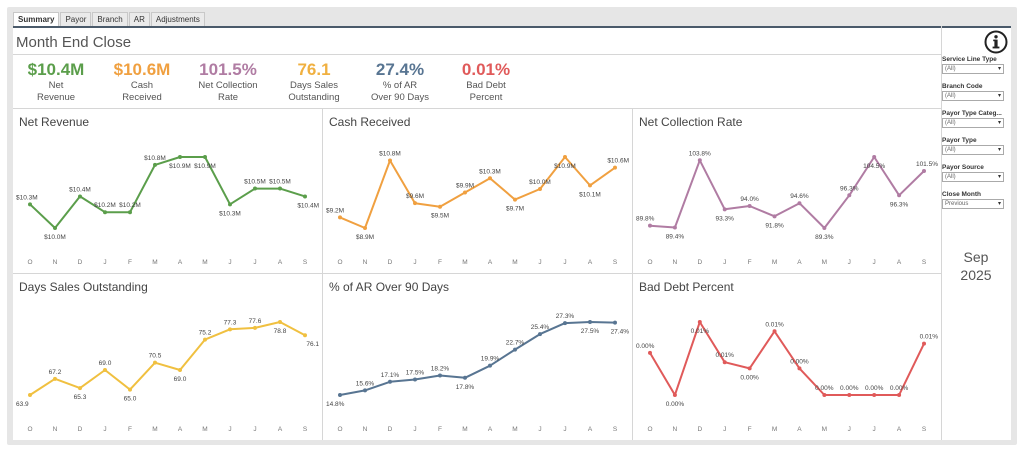 The width and height of the screenshot is (1024, 453). Describe the element at coordinates (177, 19) in the screenshot. I see `tab-adjustments: Adjustments` at that location.